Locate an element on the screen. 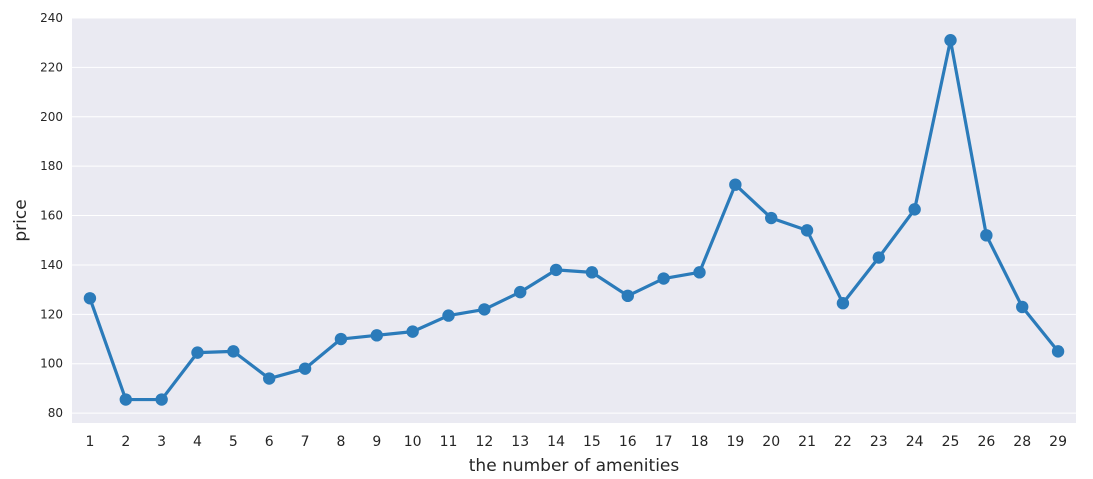  x-tick-label: 14 is located at coordinates (556, 442).